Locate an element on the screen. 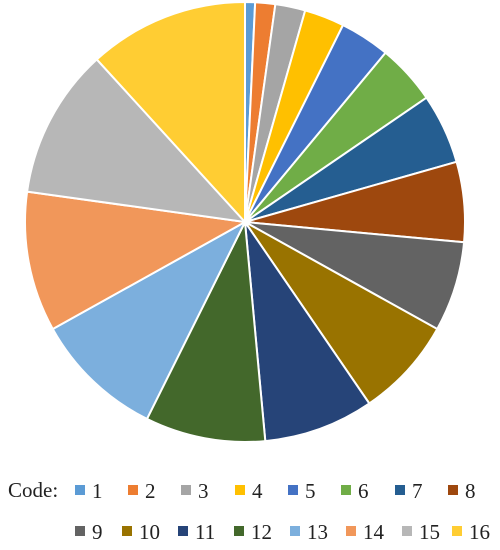 The image size is (500, 550). legend-title: Code: is located at coordinates (33, 490).